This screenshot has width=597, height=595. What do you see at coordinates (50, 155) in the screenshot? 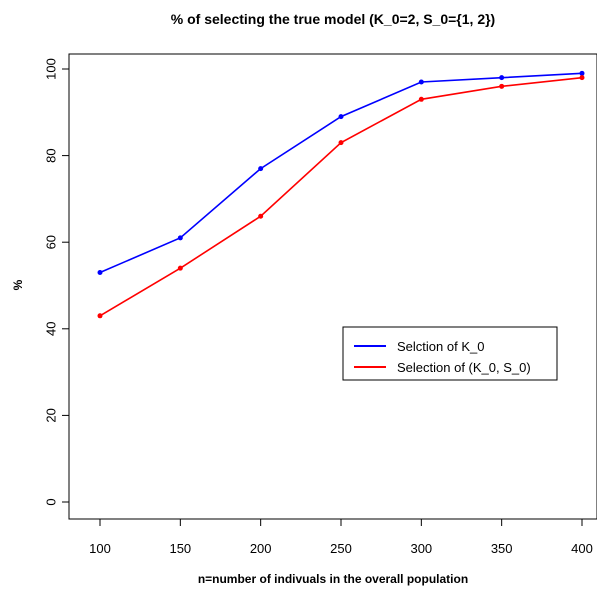
I see `y-tick-label: 80` at bounding box center [50, 155].